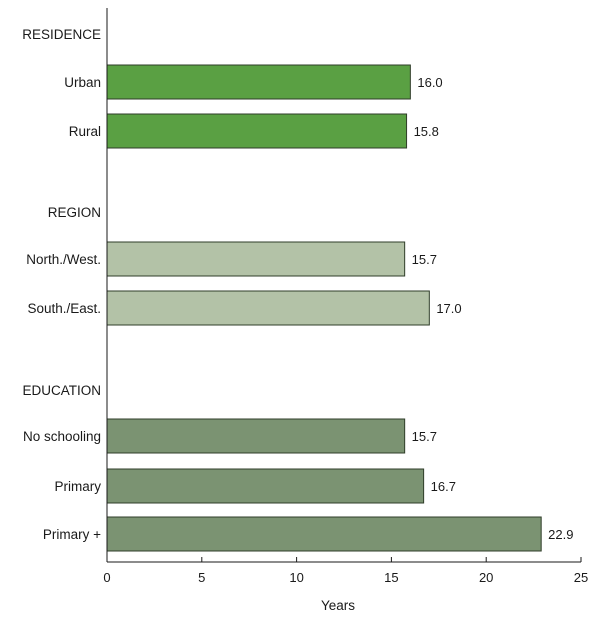 The image size is (589, 618). What do you see at coordinates (78, 486) in the screenshot?
I see `category-label-primary: Primary` at bounding box center [78, 486].